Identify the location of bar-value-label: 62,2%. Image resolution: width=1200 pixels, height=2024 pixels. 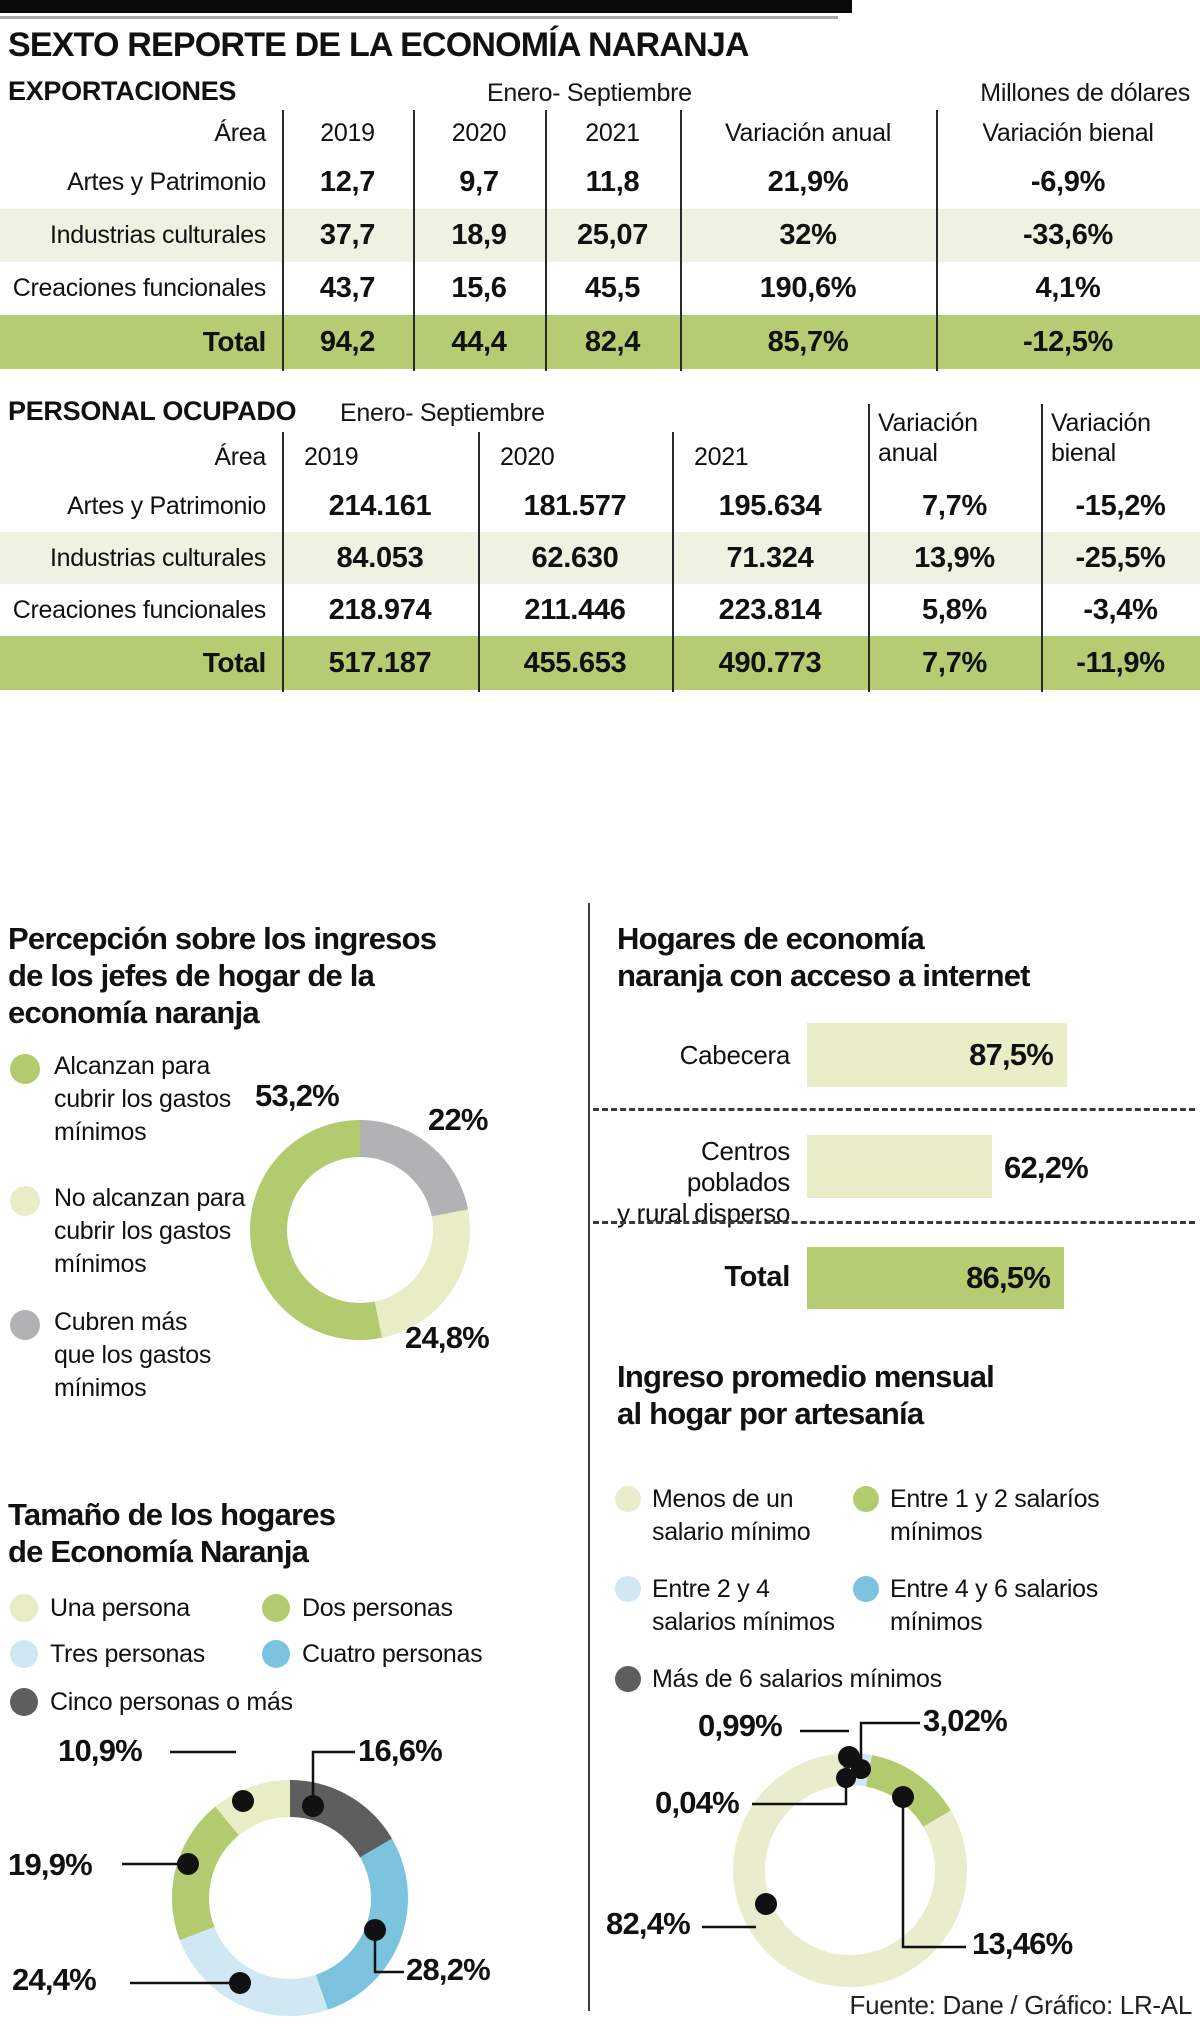
(1046, 1167).